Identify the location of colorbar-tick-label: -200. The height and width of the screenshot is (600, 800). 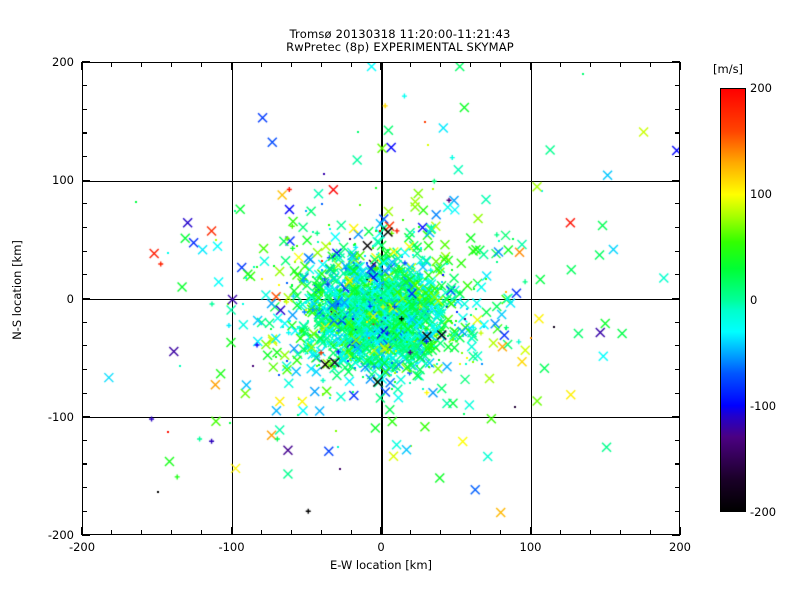
(763, 512).